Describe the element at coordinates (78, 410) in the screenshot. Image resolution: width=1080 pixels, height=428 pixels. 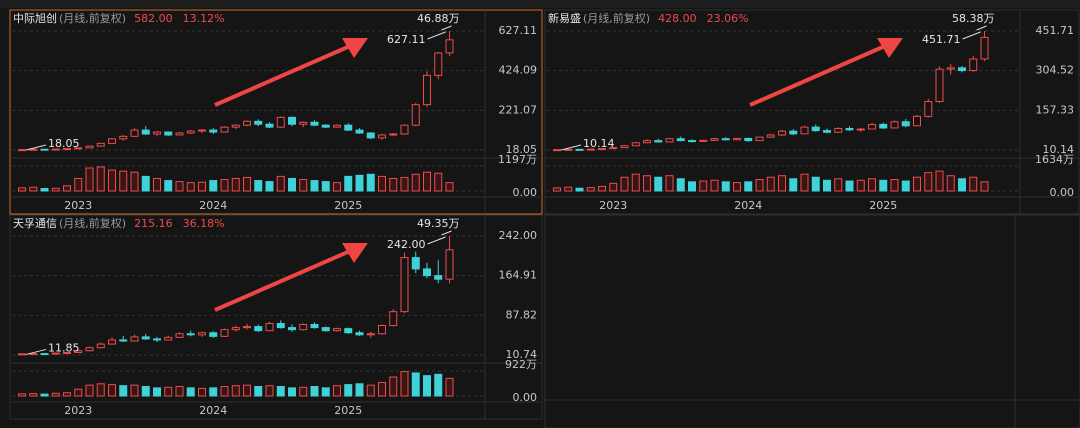
I see `x-tick-label: 2023` at that location.